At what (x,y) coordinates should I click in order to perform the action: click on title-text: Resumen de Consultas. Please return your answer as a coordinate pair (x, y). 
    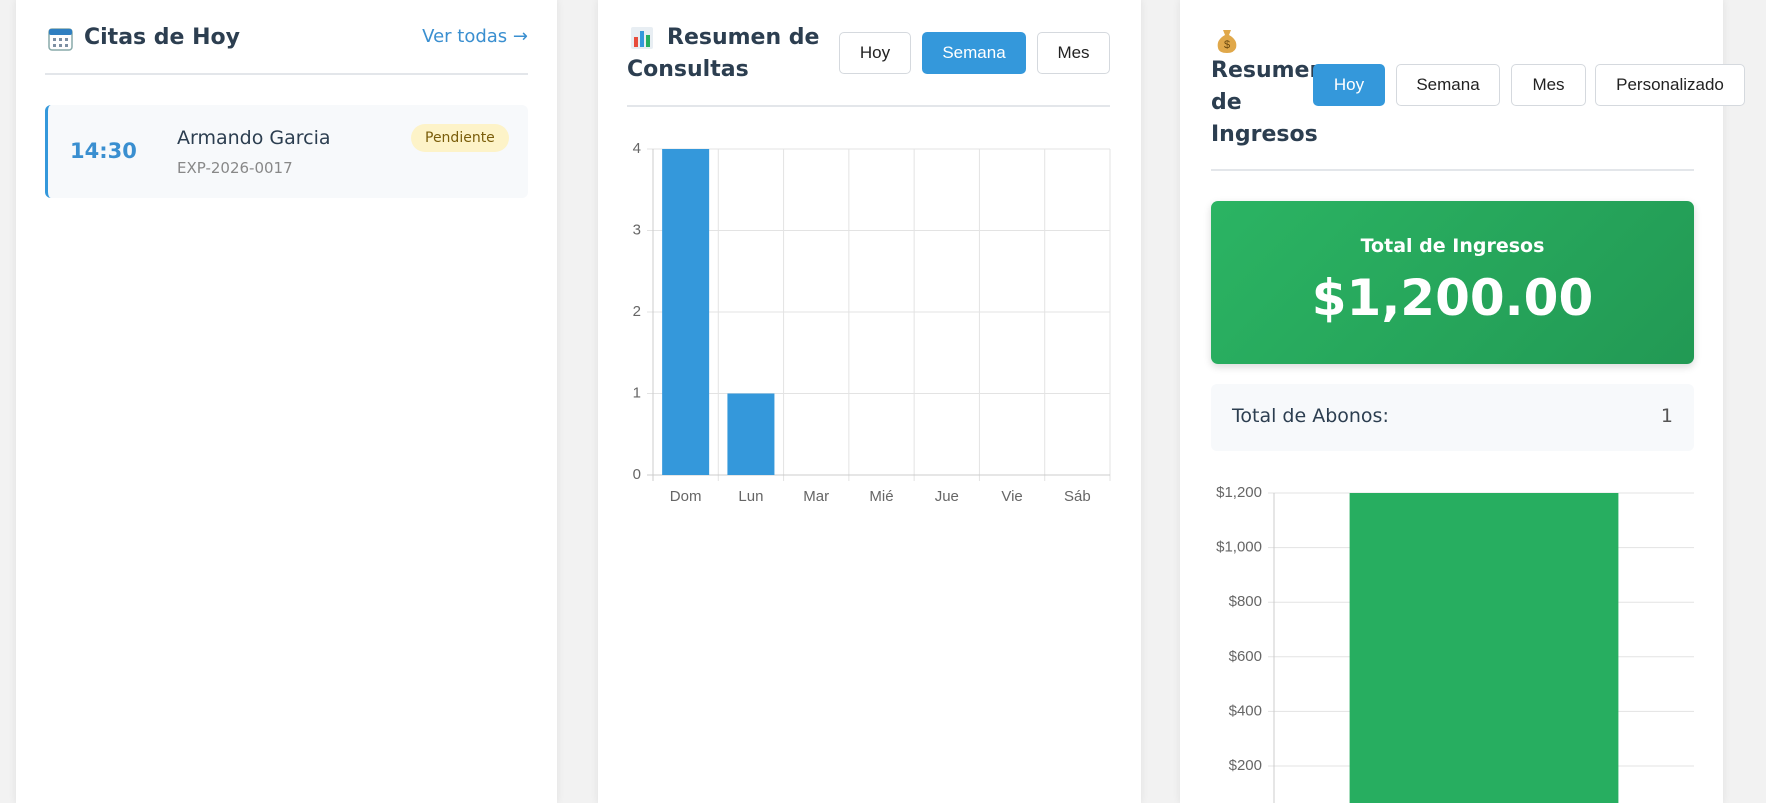
    Looking at the image, I should click on (723, 53).